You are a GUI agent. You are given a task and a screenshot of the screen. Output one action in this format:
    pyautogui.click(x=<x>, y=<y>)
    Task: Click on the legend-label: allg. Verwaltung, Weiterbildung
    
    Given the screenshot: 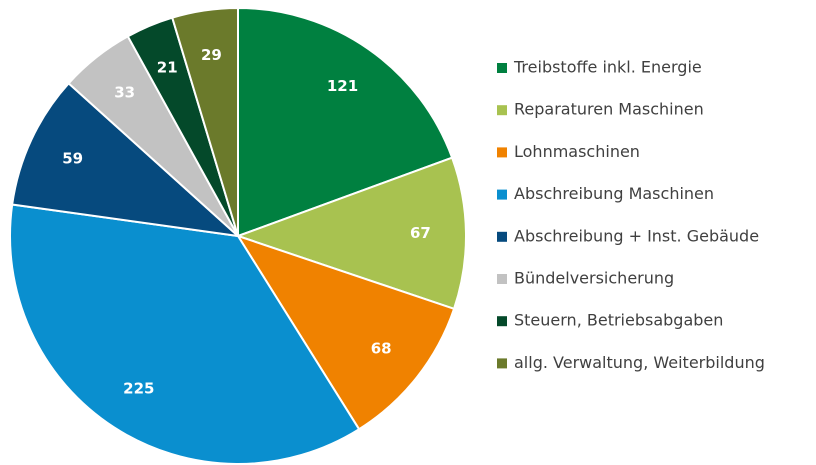 What is the action you would take?
    pyautogui.click(x=639, y=362)
    